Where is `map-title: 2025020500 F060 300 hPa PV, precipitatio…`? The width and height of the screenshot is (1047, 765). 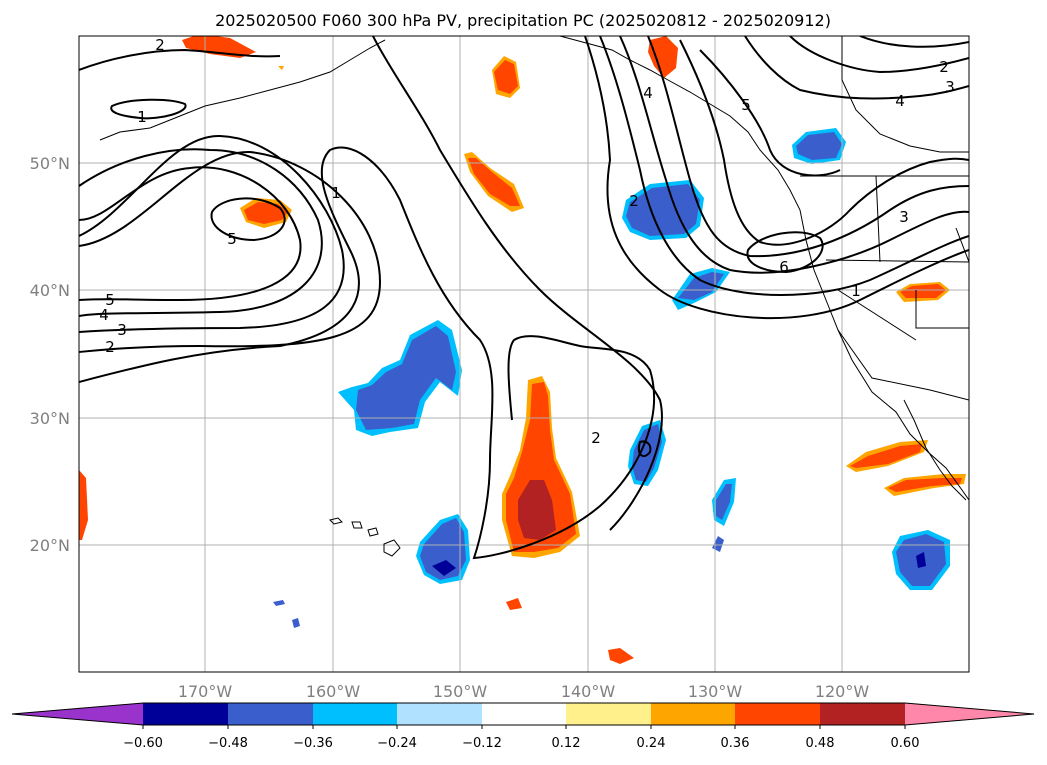 map-title: 2025020500 F060 300 hPa PV, precipitatio… is located at coordinates (523, 20).